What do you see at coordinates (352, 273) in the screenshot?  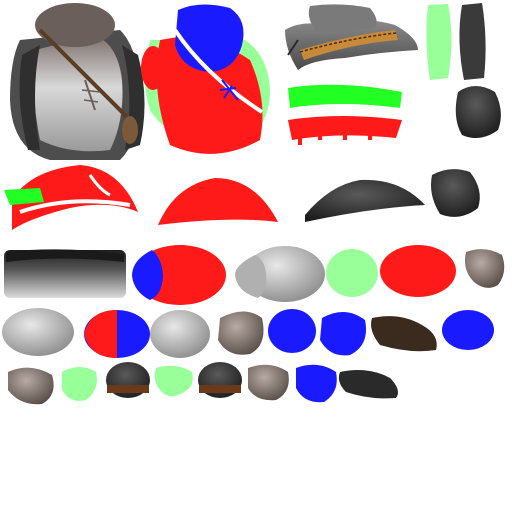 I see `head-green-mask` at bounding box center [352, 273].